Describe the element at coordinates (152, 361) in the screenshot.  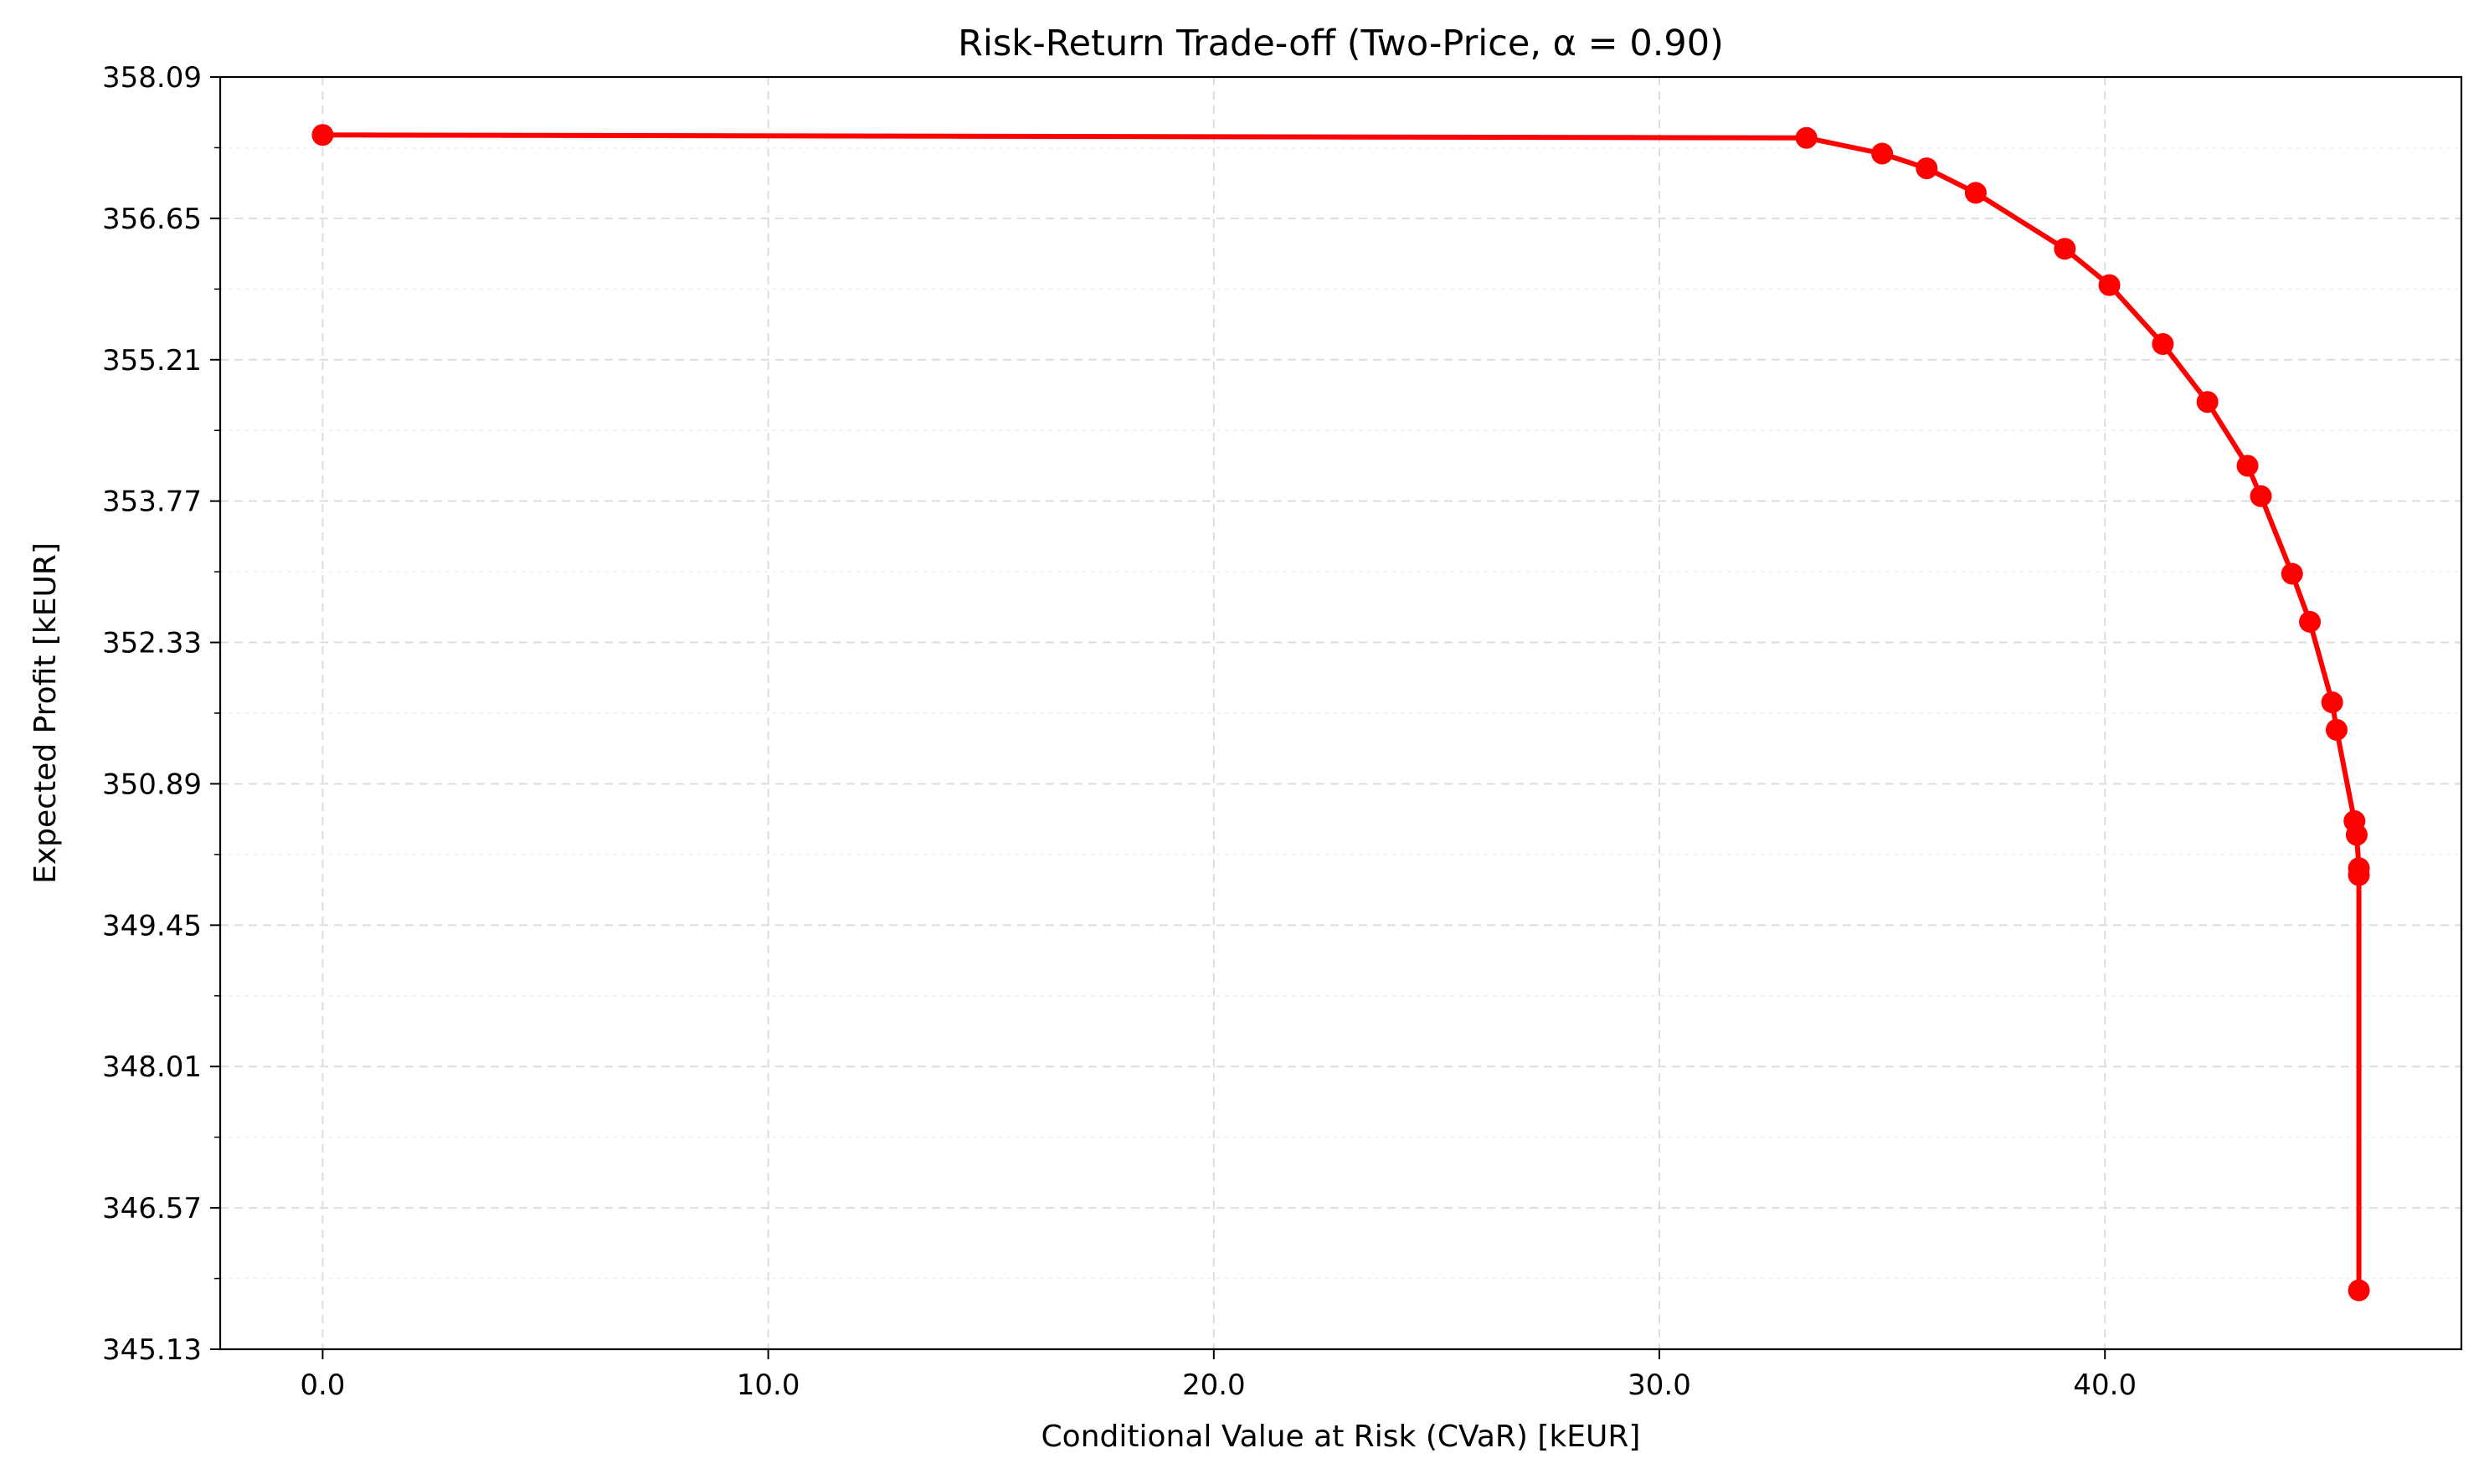
I see `y-tick-label: 355.21` at that location.